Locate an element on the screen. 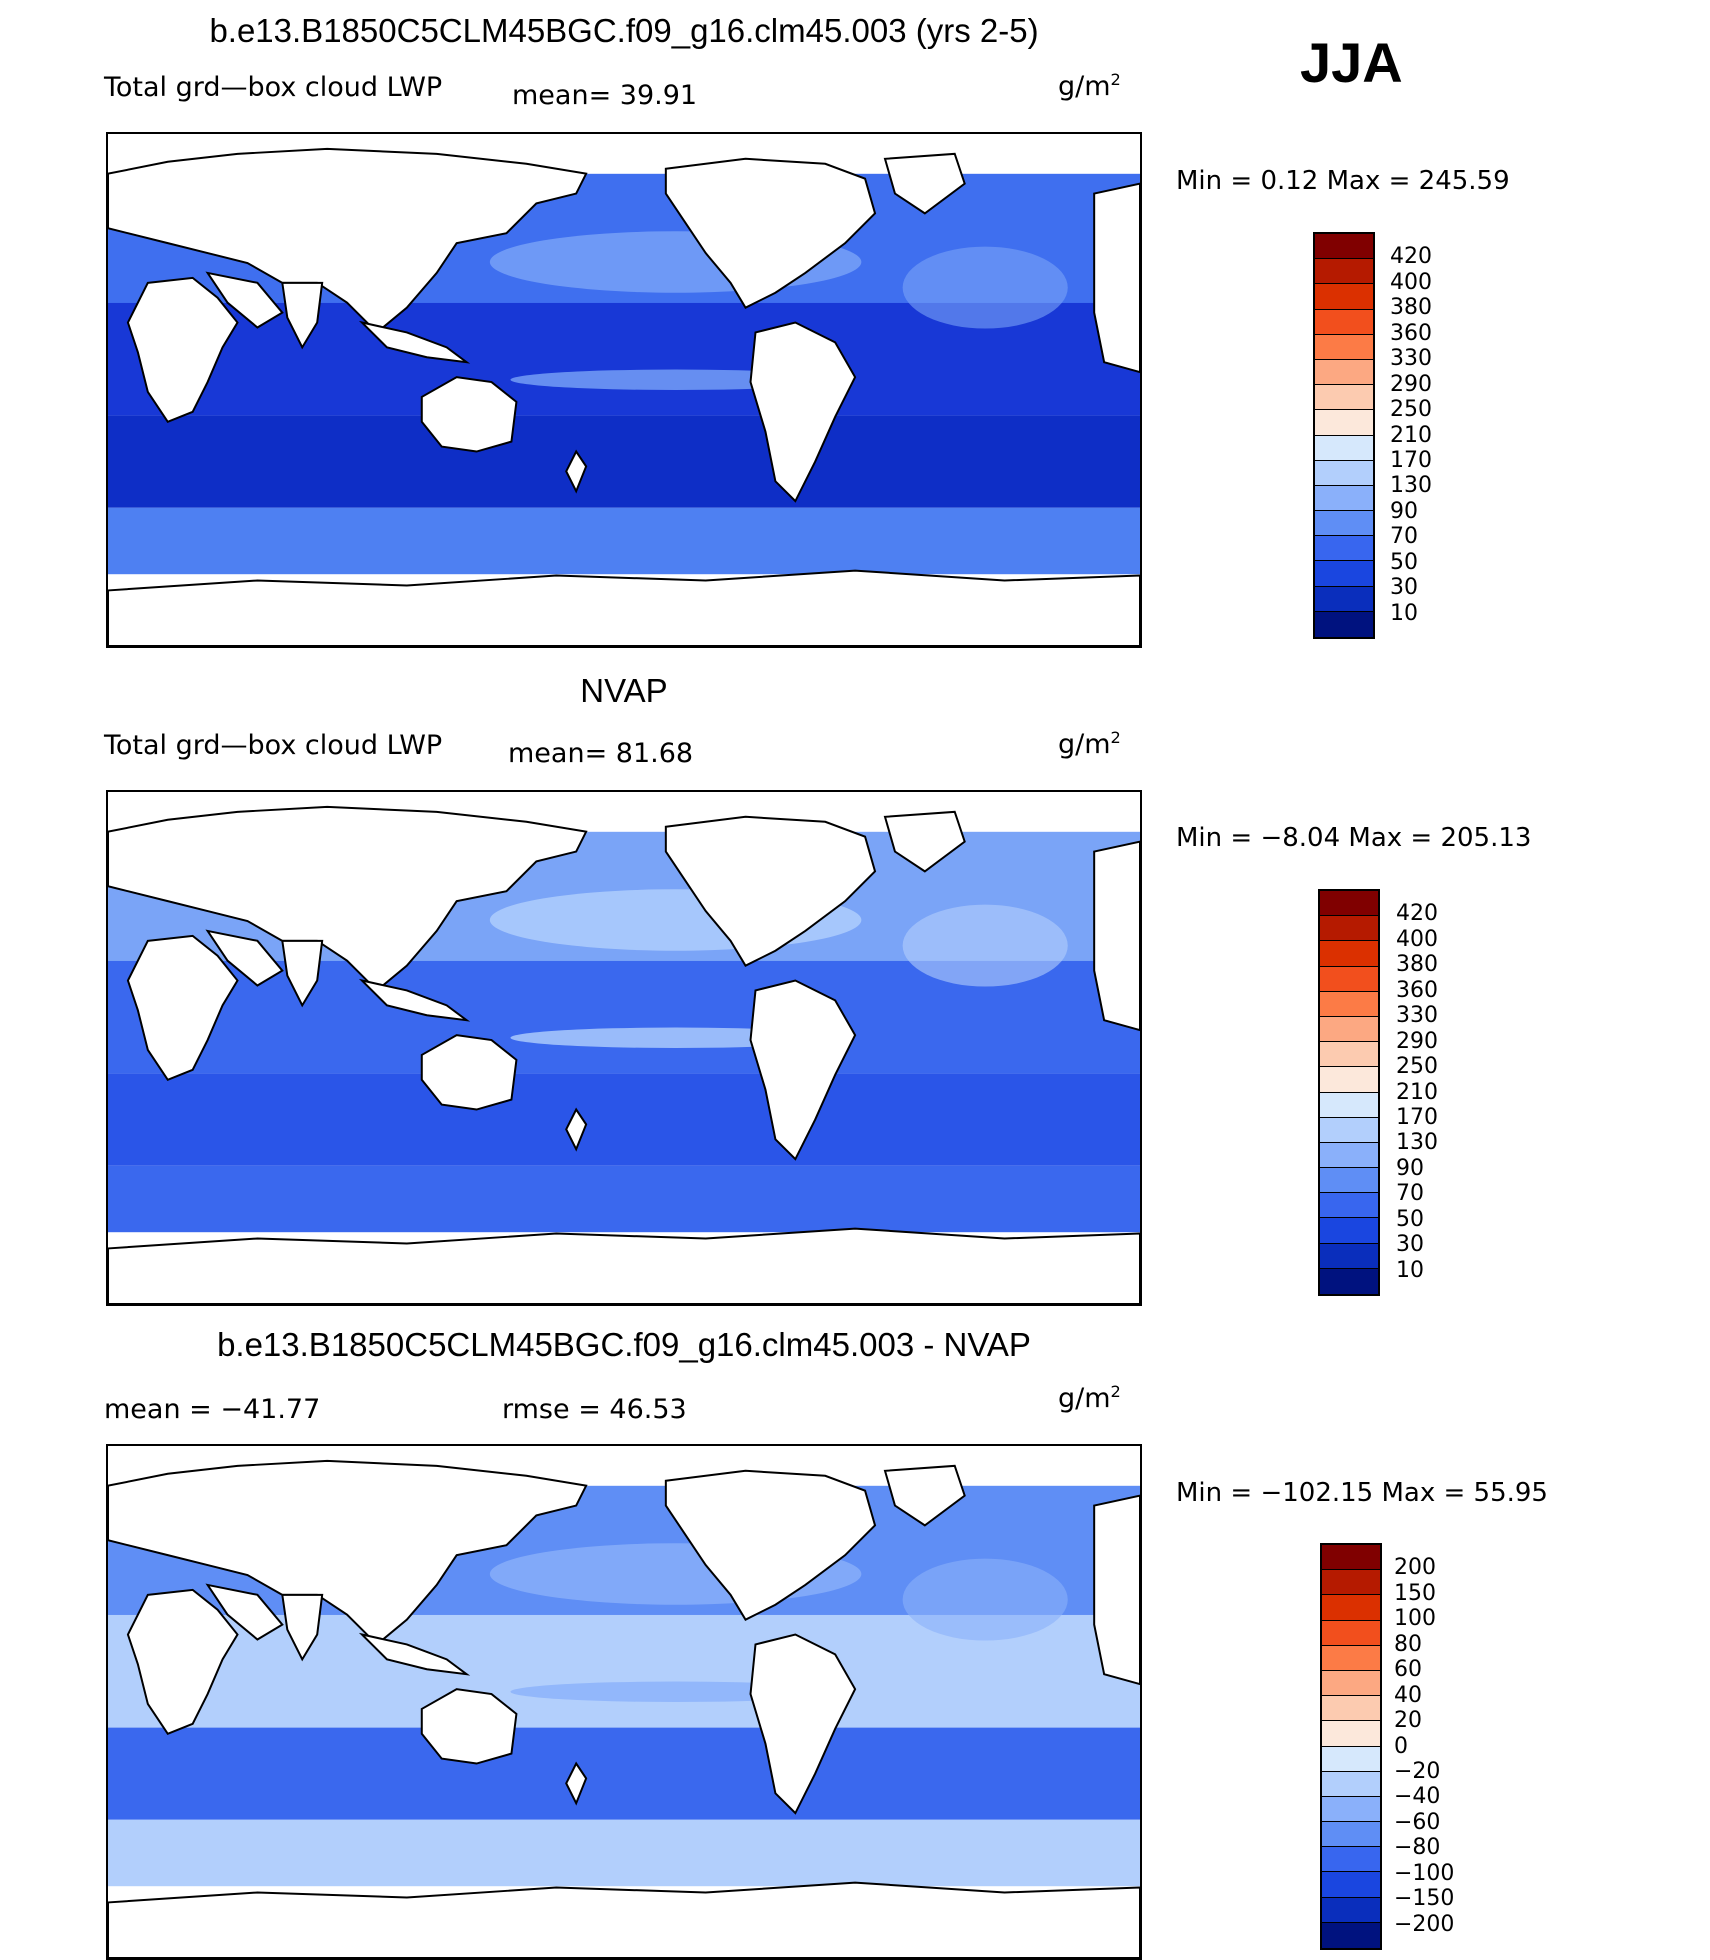 This screenshot has height=1960, width=1710. colorbar-tick-label: 20 is located at coordinates (1408, 1721).